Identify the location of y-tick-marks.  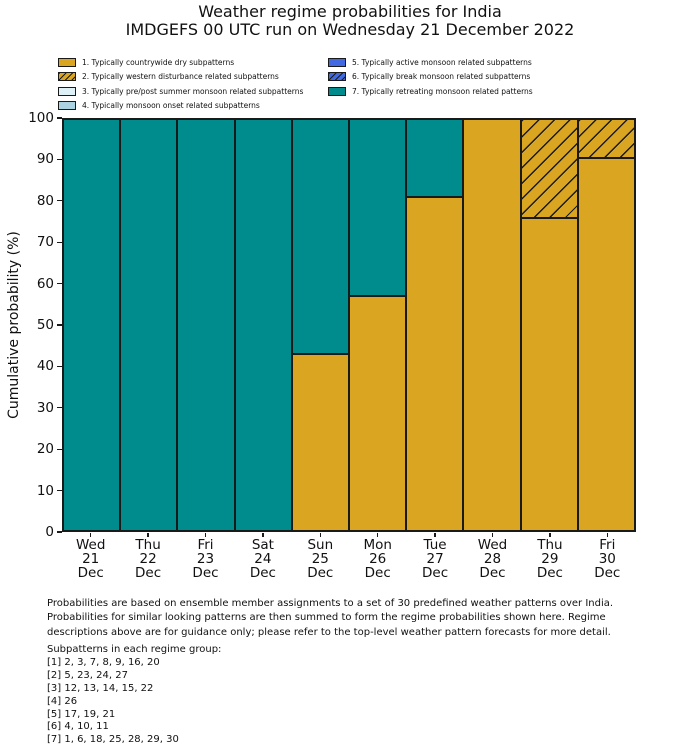
(59, 325).